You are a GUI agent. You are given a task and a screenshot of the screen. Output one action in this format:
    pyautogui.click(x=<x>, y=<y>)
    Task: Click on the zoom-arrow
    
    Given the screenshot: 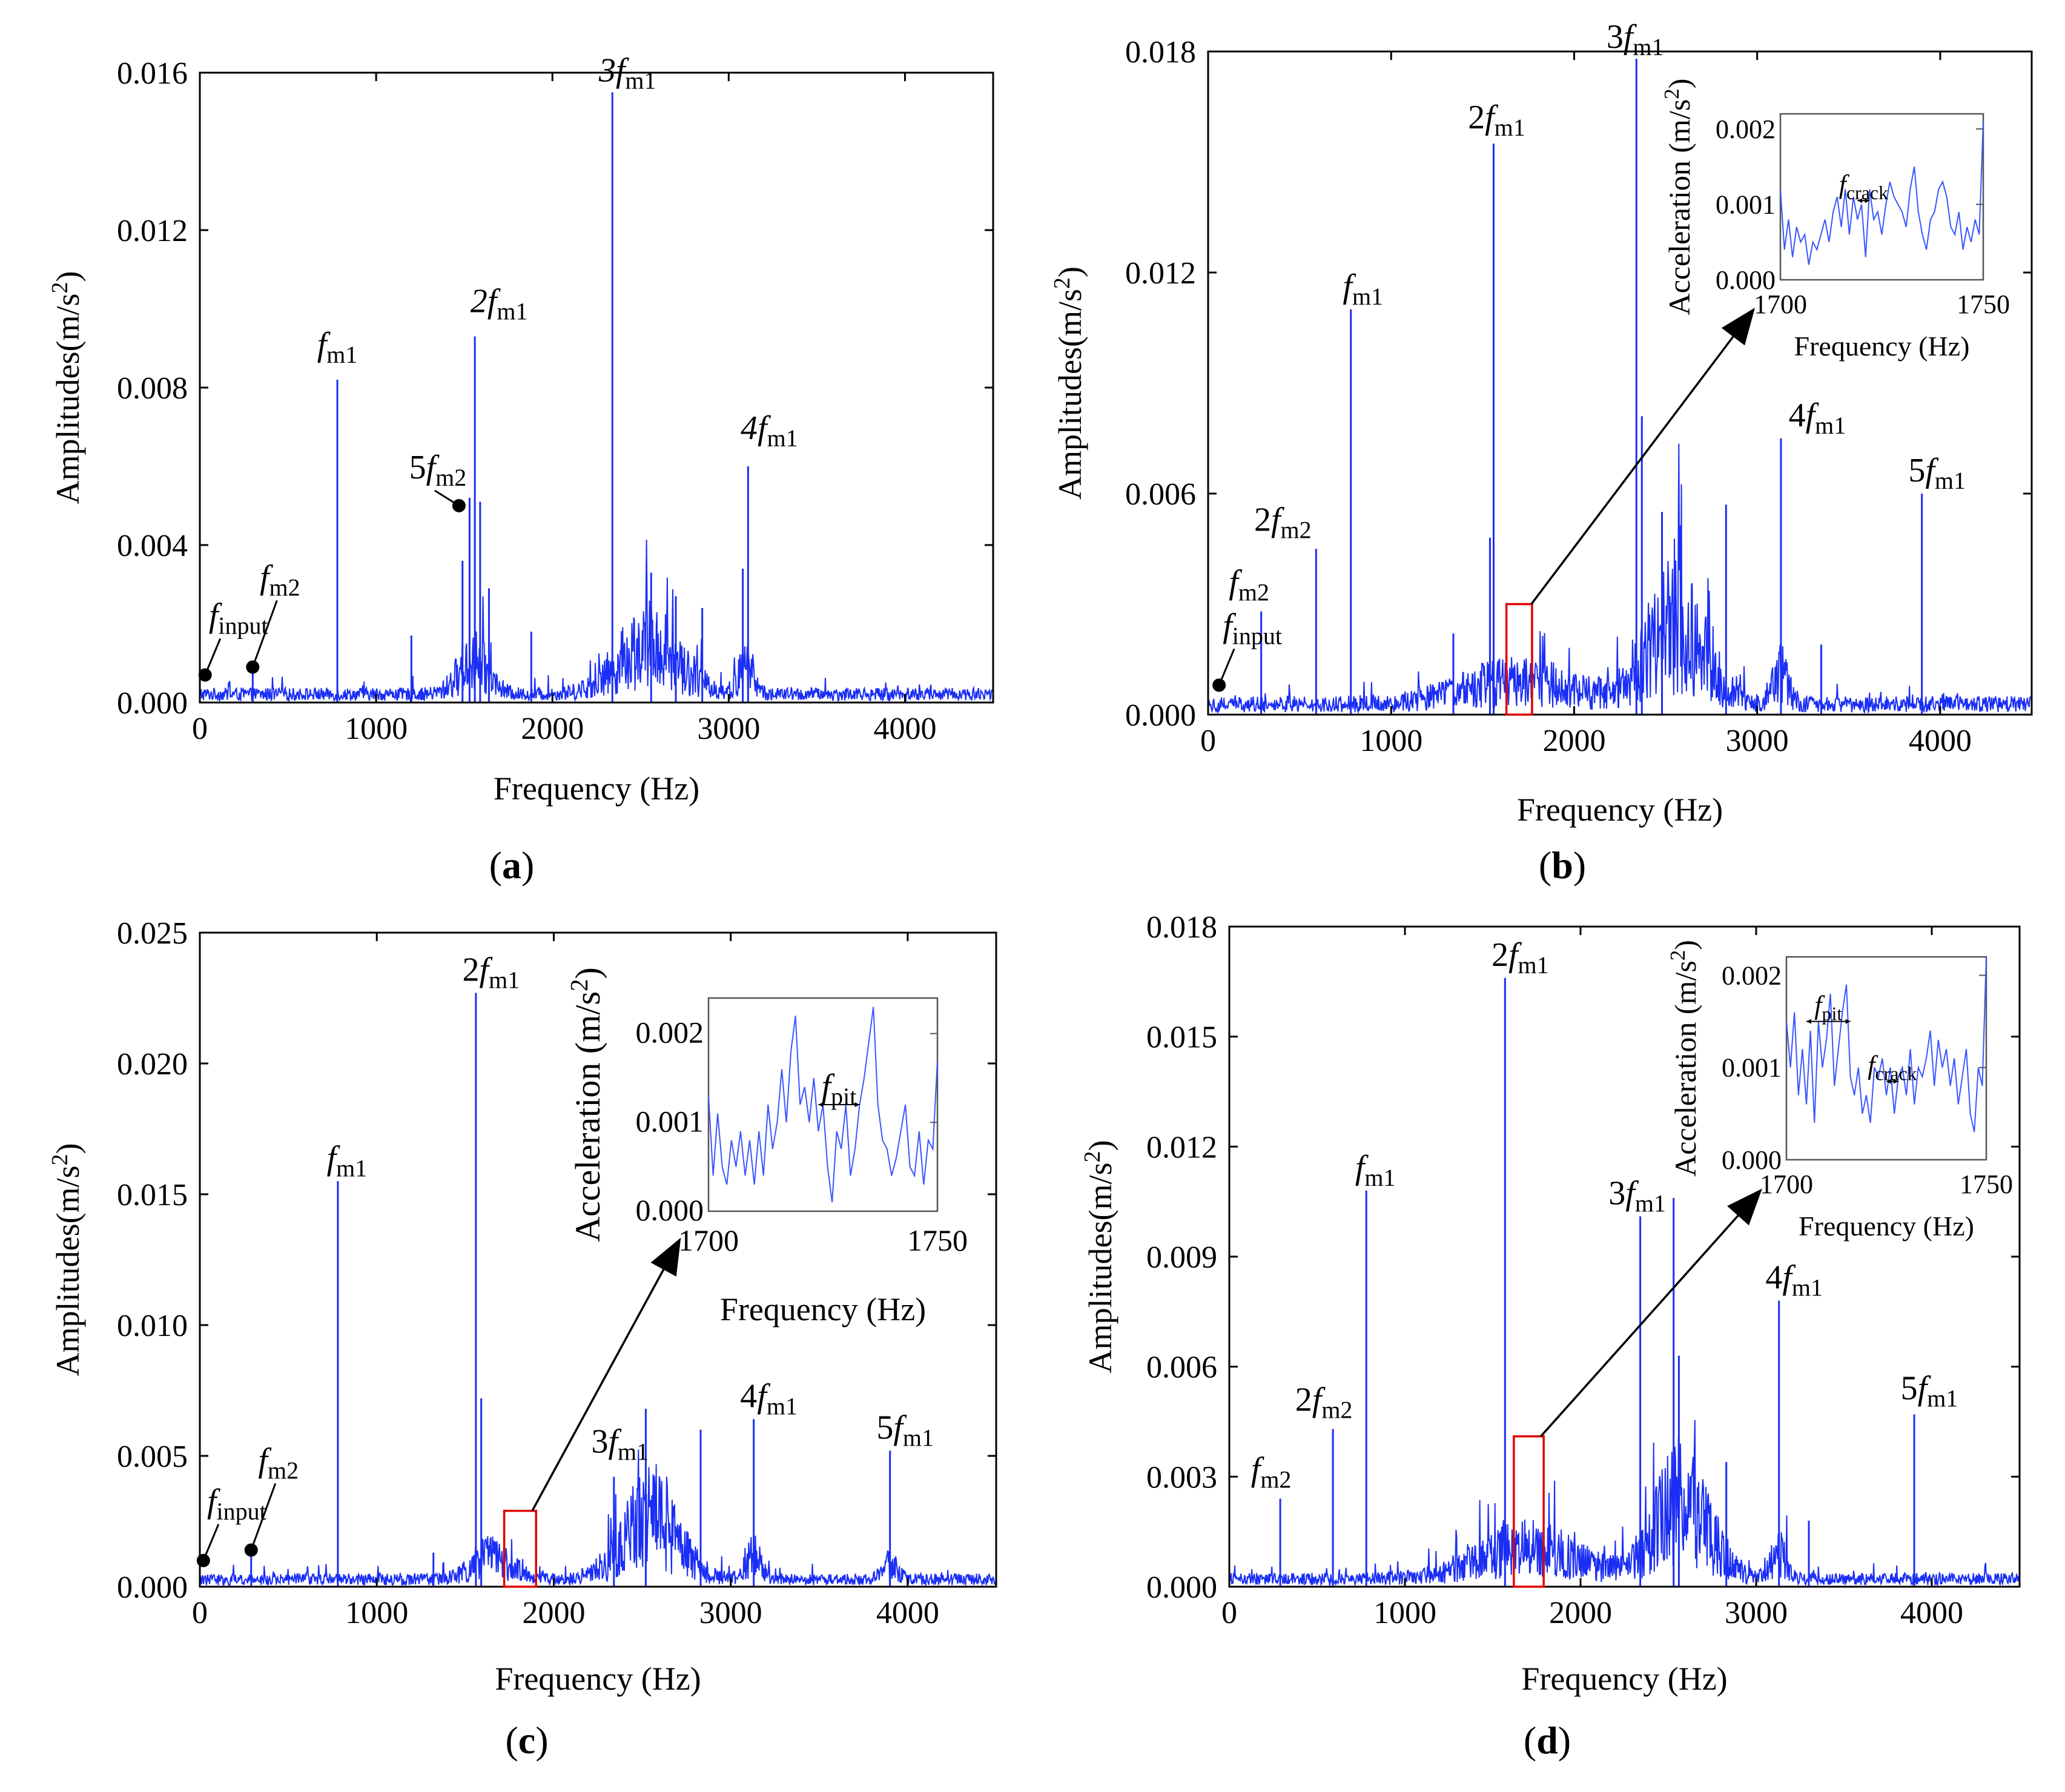 What is the action you would take?
    pyautogui.click(x=602, y=1382)
    